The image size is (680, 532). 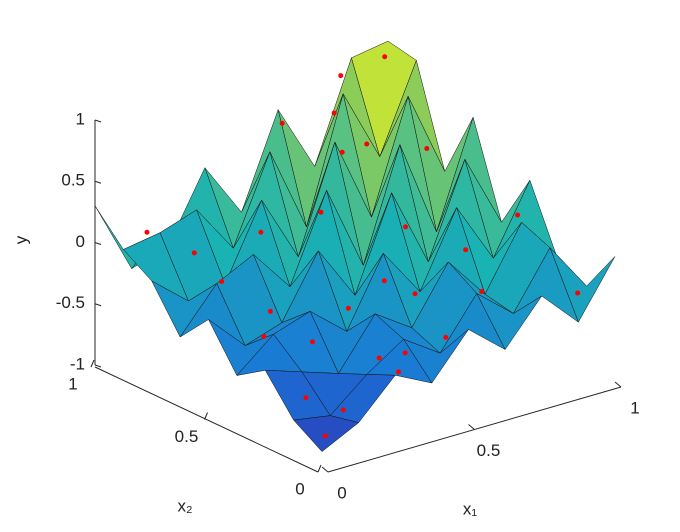 What do you see at coordinates (77, 363) in the screenshot?
I see `z-tick-label: -1` at bounding box center [77, 363].